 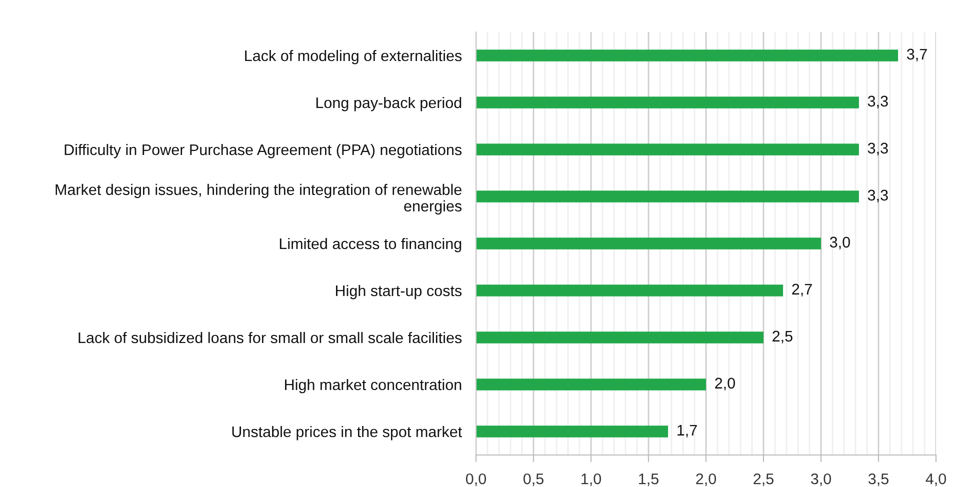 I want to click on data-label: 3,7, so click(x=916, y=55).